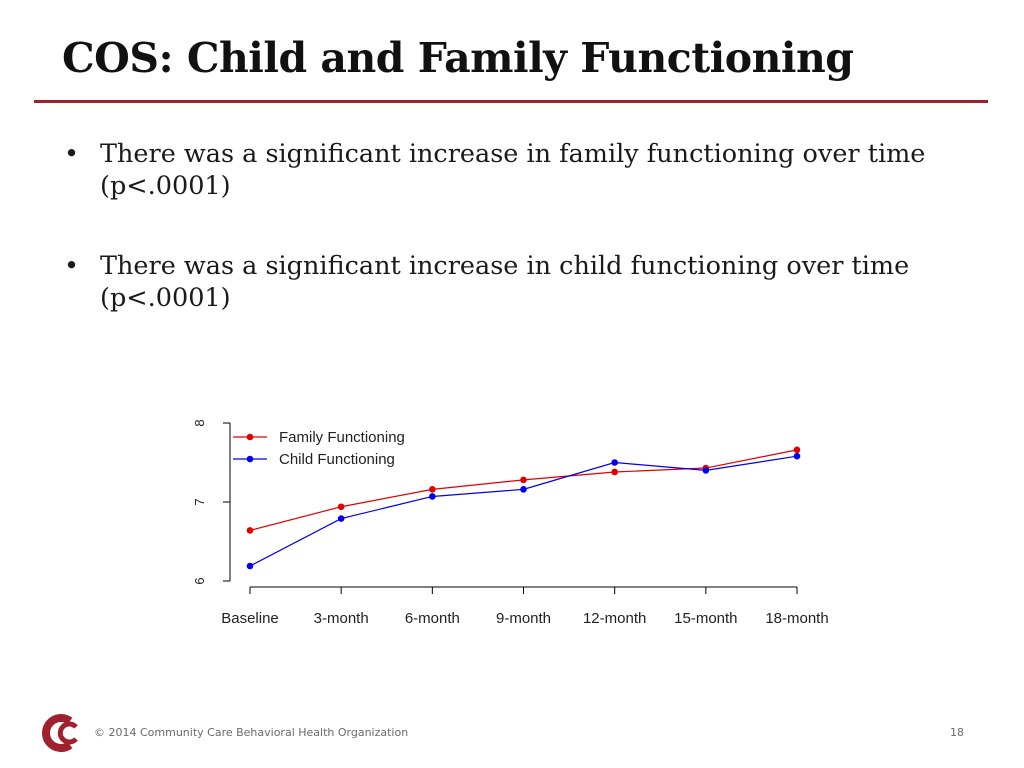  What do you see at coordinates (458, 58) in the screenshot?
I see `slide-title: COS: Child and Family Functioning` at bounding box center [458, 58].